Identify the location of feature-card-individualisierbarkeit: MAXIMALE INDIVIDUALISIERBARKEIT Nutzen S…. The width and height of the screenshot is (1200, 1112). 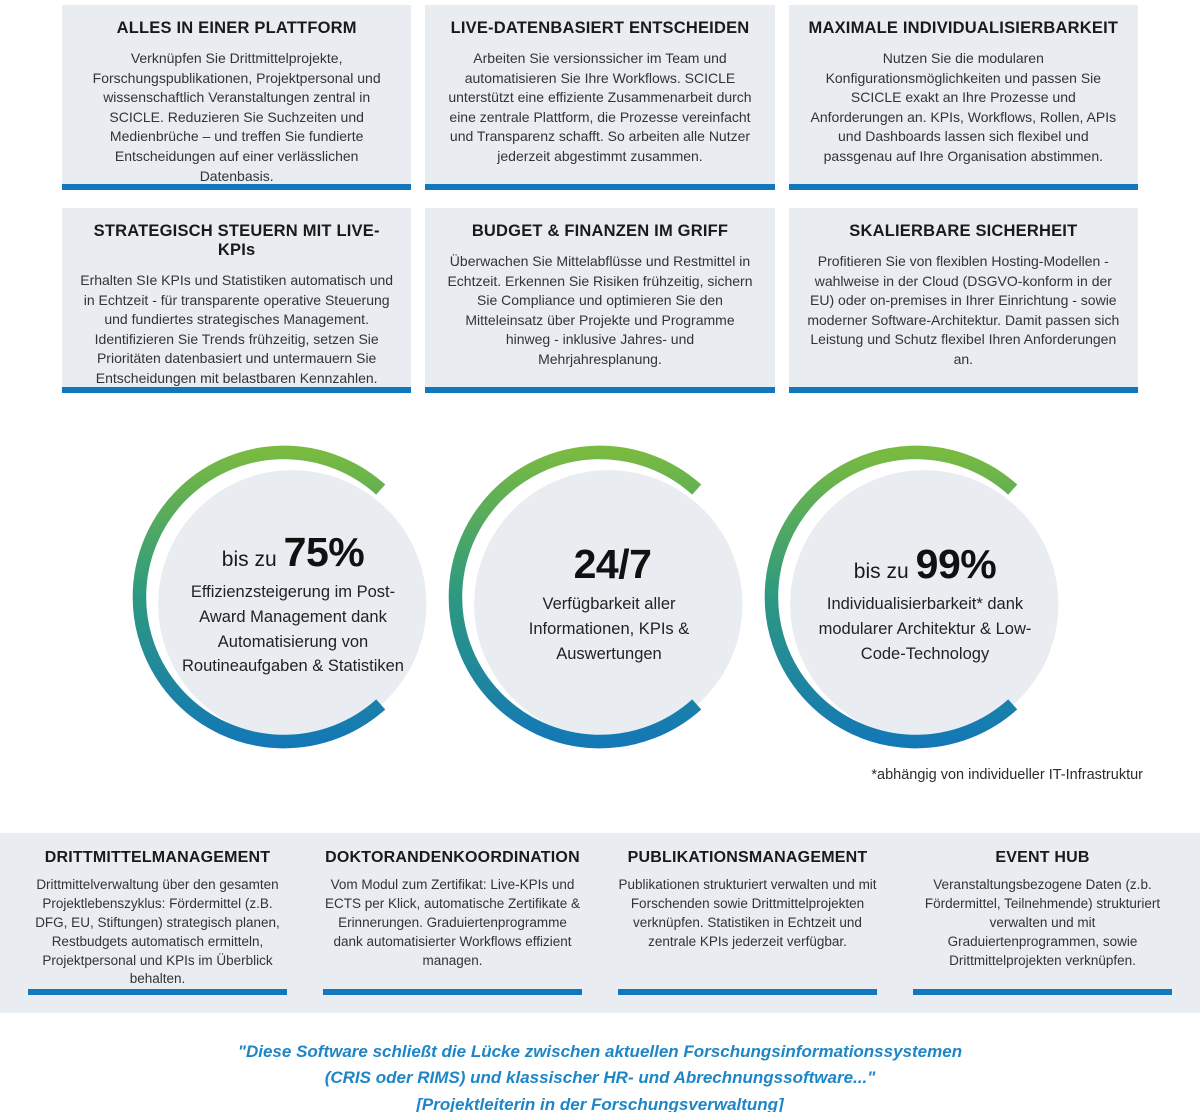
(963, 97).